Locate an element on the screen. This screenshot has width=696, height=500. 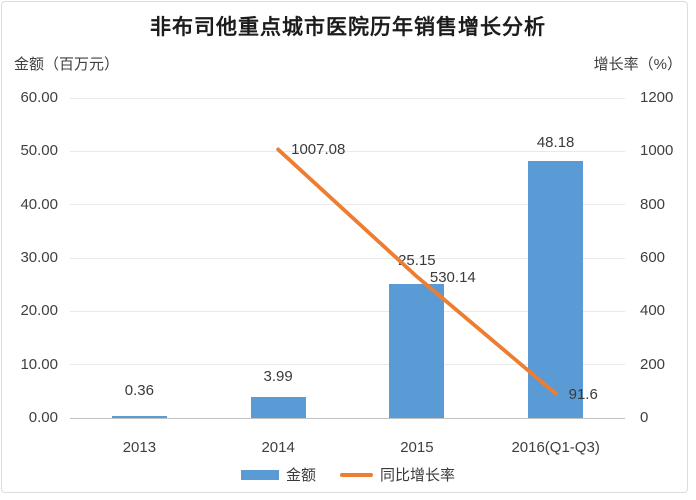
bar-2014 is located at coordinates (278, 407).